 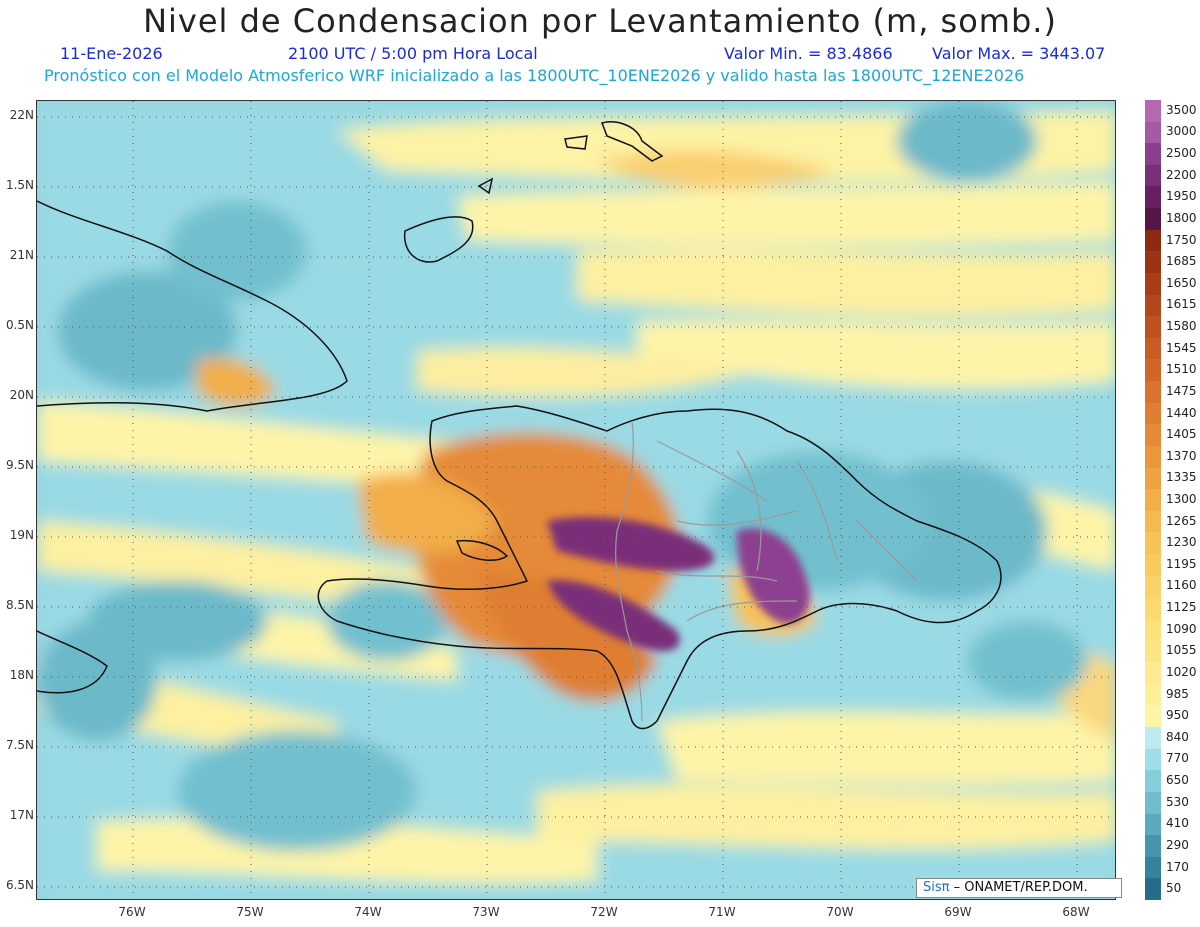 I want to click on lon-label: 75W, so click(x=250, y=912).